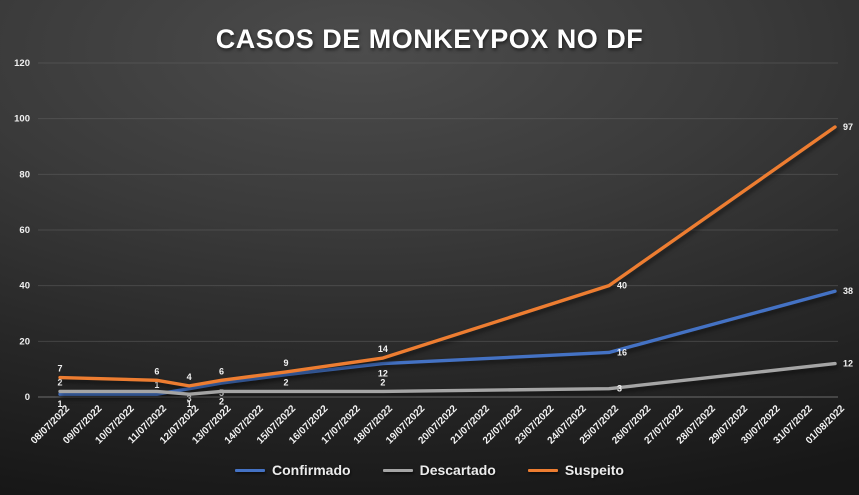  I want to click on chart-title: CASOS DE MONKEYPOX NO DF, so click(429, 39).